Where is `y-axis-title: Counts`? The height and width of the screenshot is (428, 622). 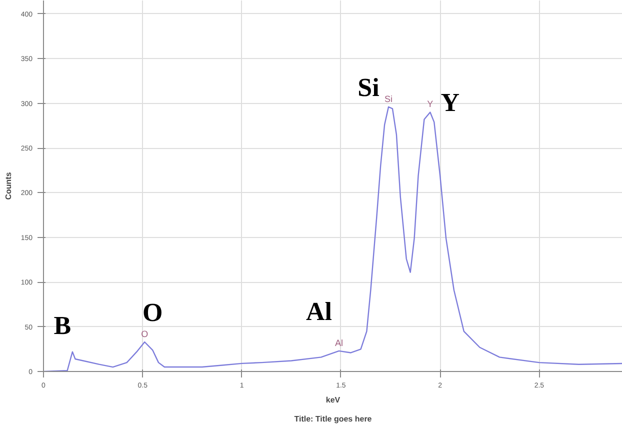
y-axis-title: Counts is located at coordinates (8, 186).